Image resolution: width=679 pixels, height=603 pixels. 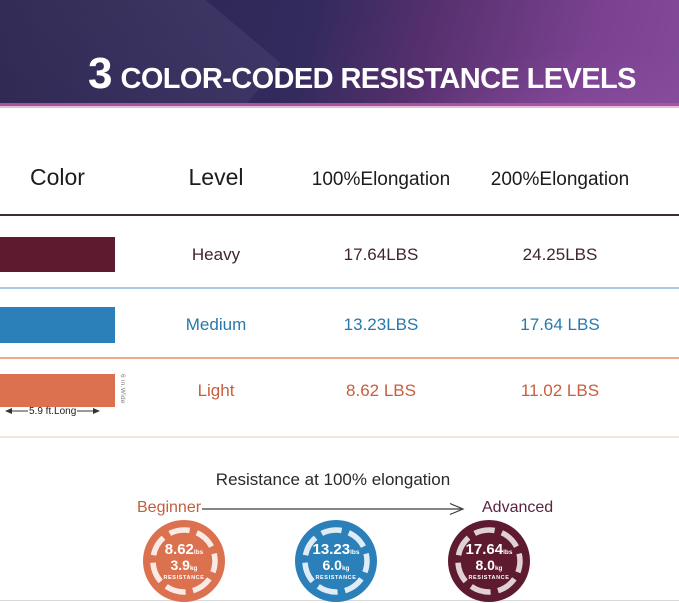 I want to click on badge-lbs-value: 17.64, so click(x=484, y=549).